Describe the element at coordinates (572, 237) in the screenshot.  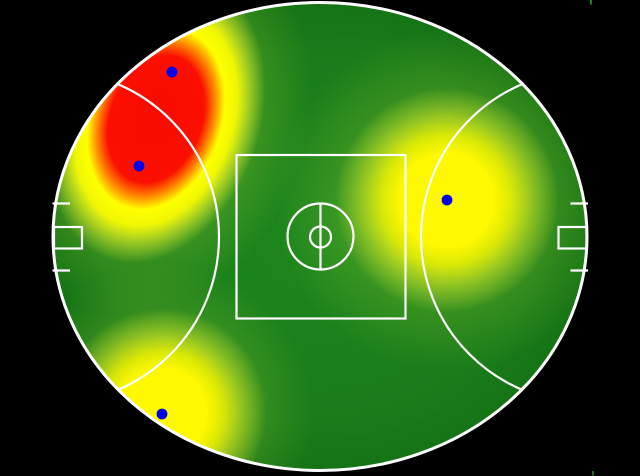
I see `right-goal-square` at that location.